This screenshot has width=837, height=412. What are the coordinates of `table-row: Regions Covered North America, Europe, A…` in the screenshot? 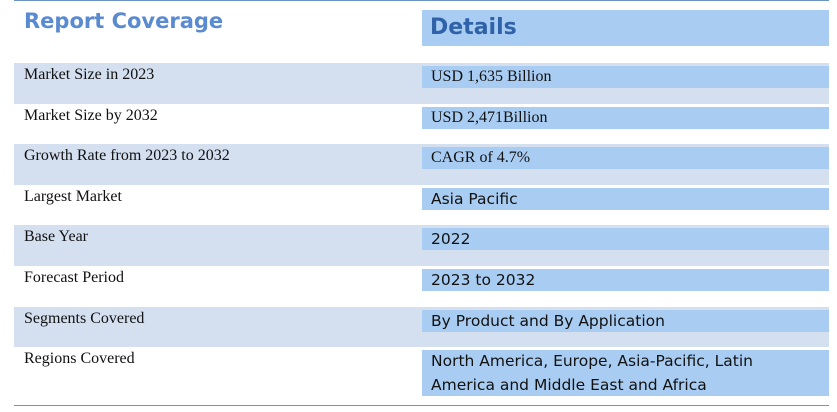 It's located at (421, 377).